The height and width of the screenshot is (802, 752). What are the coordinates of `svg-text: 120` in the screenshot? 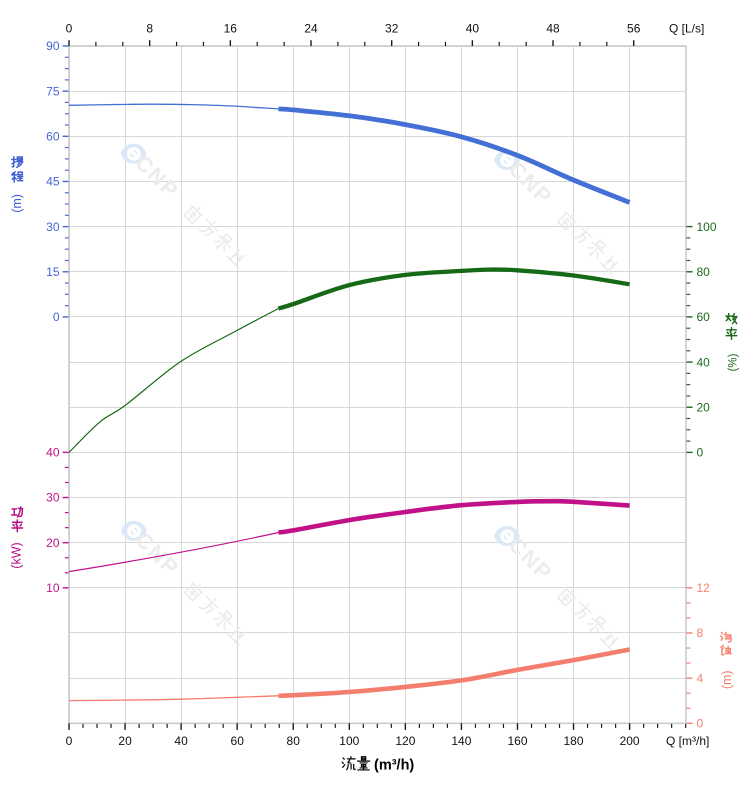 It's located at (405, 741).